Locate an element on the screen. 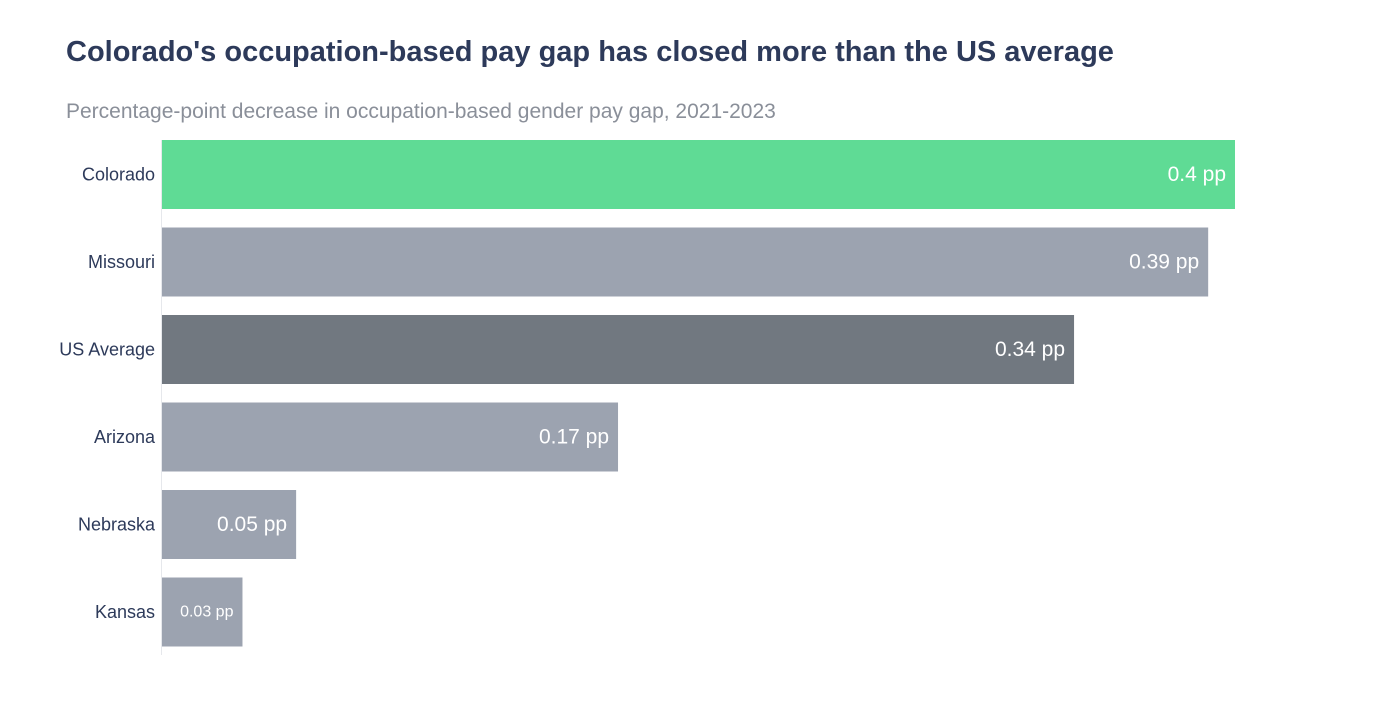 Image resolution: width=1383 pixels, height=708 pixels. bar-missouri is located at coordinates (685, 262).